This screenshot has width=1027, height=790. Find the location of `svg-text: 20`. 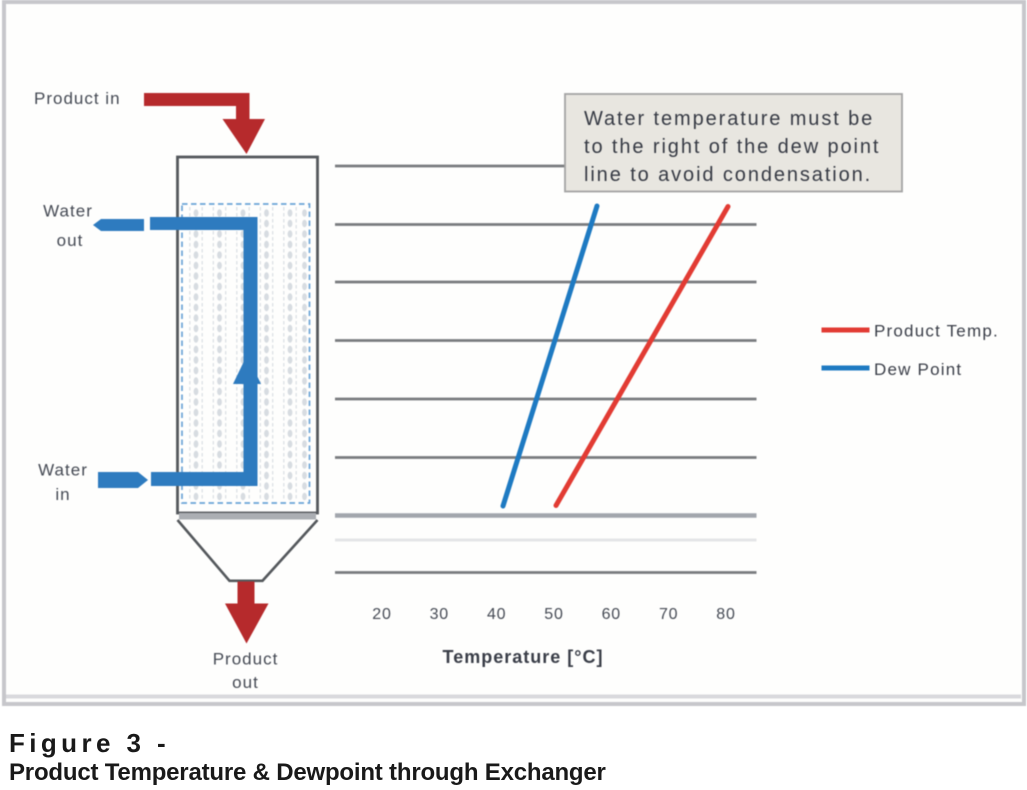

svg-text: 20 is located at coordinates (381, 614).